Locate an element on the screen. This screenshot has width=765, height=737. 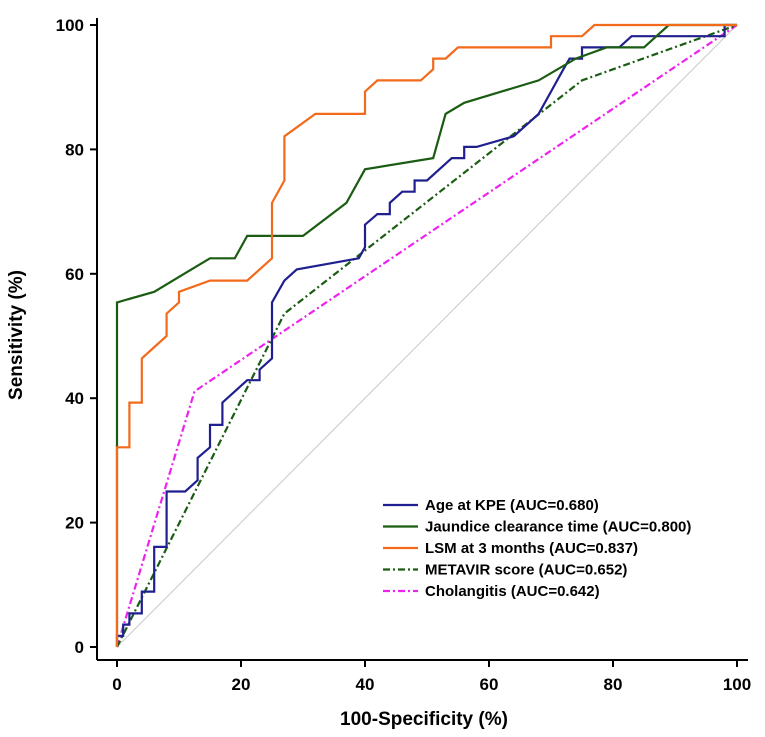
legend-label-2: LSM at 3 months (AUC=0.837) is located at coordinates (531, 548).